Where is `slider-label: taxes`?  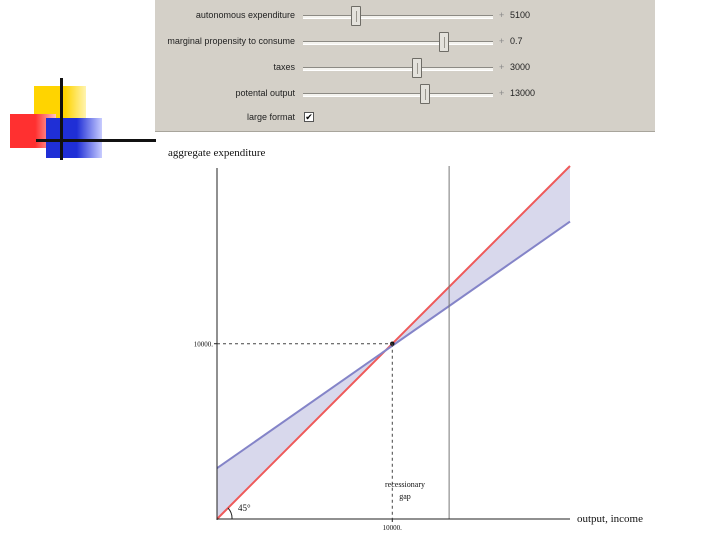
slider-label: taxes is located at coordinates (284, 67).